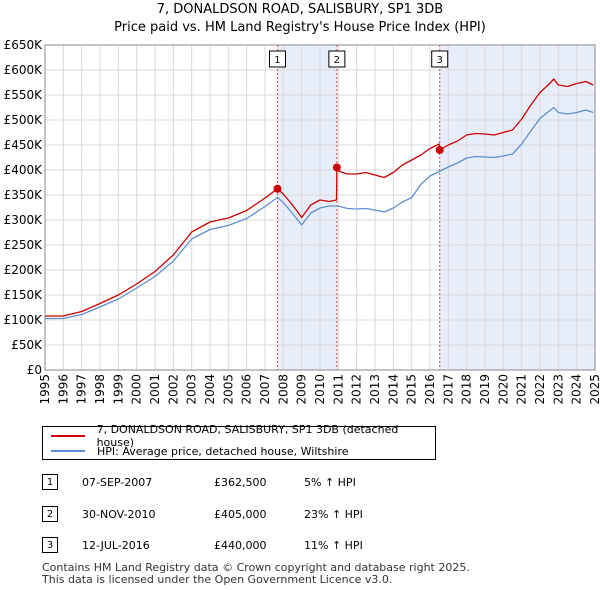 This screenshot has height=590, width=600. What do you see at coordinates (24, 45) in the screenshot?
I see `y-tick-label: £650K` at bounding box center [24, 45].